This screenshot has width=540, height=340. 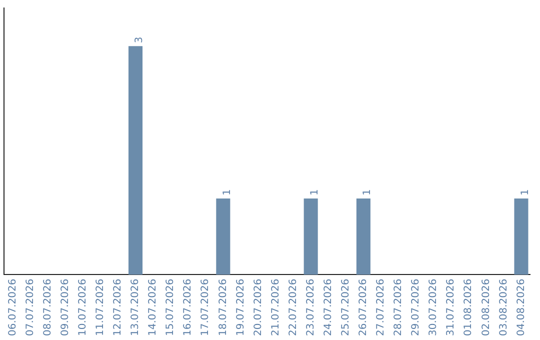 I want to click on x-tick-label: 24.07.2026, so click(x=328, y=307).